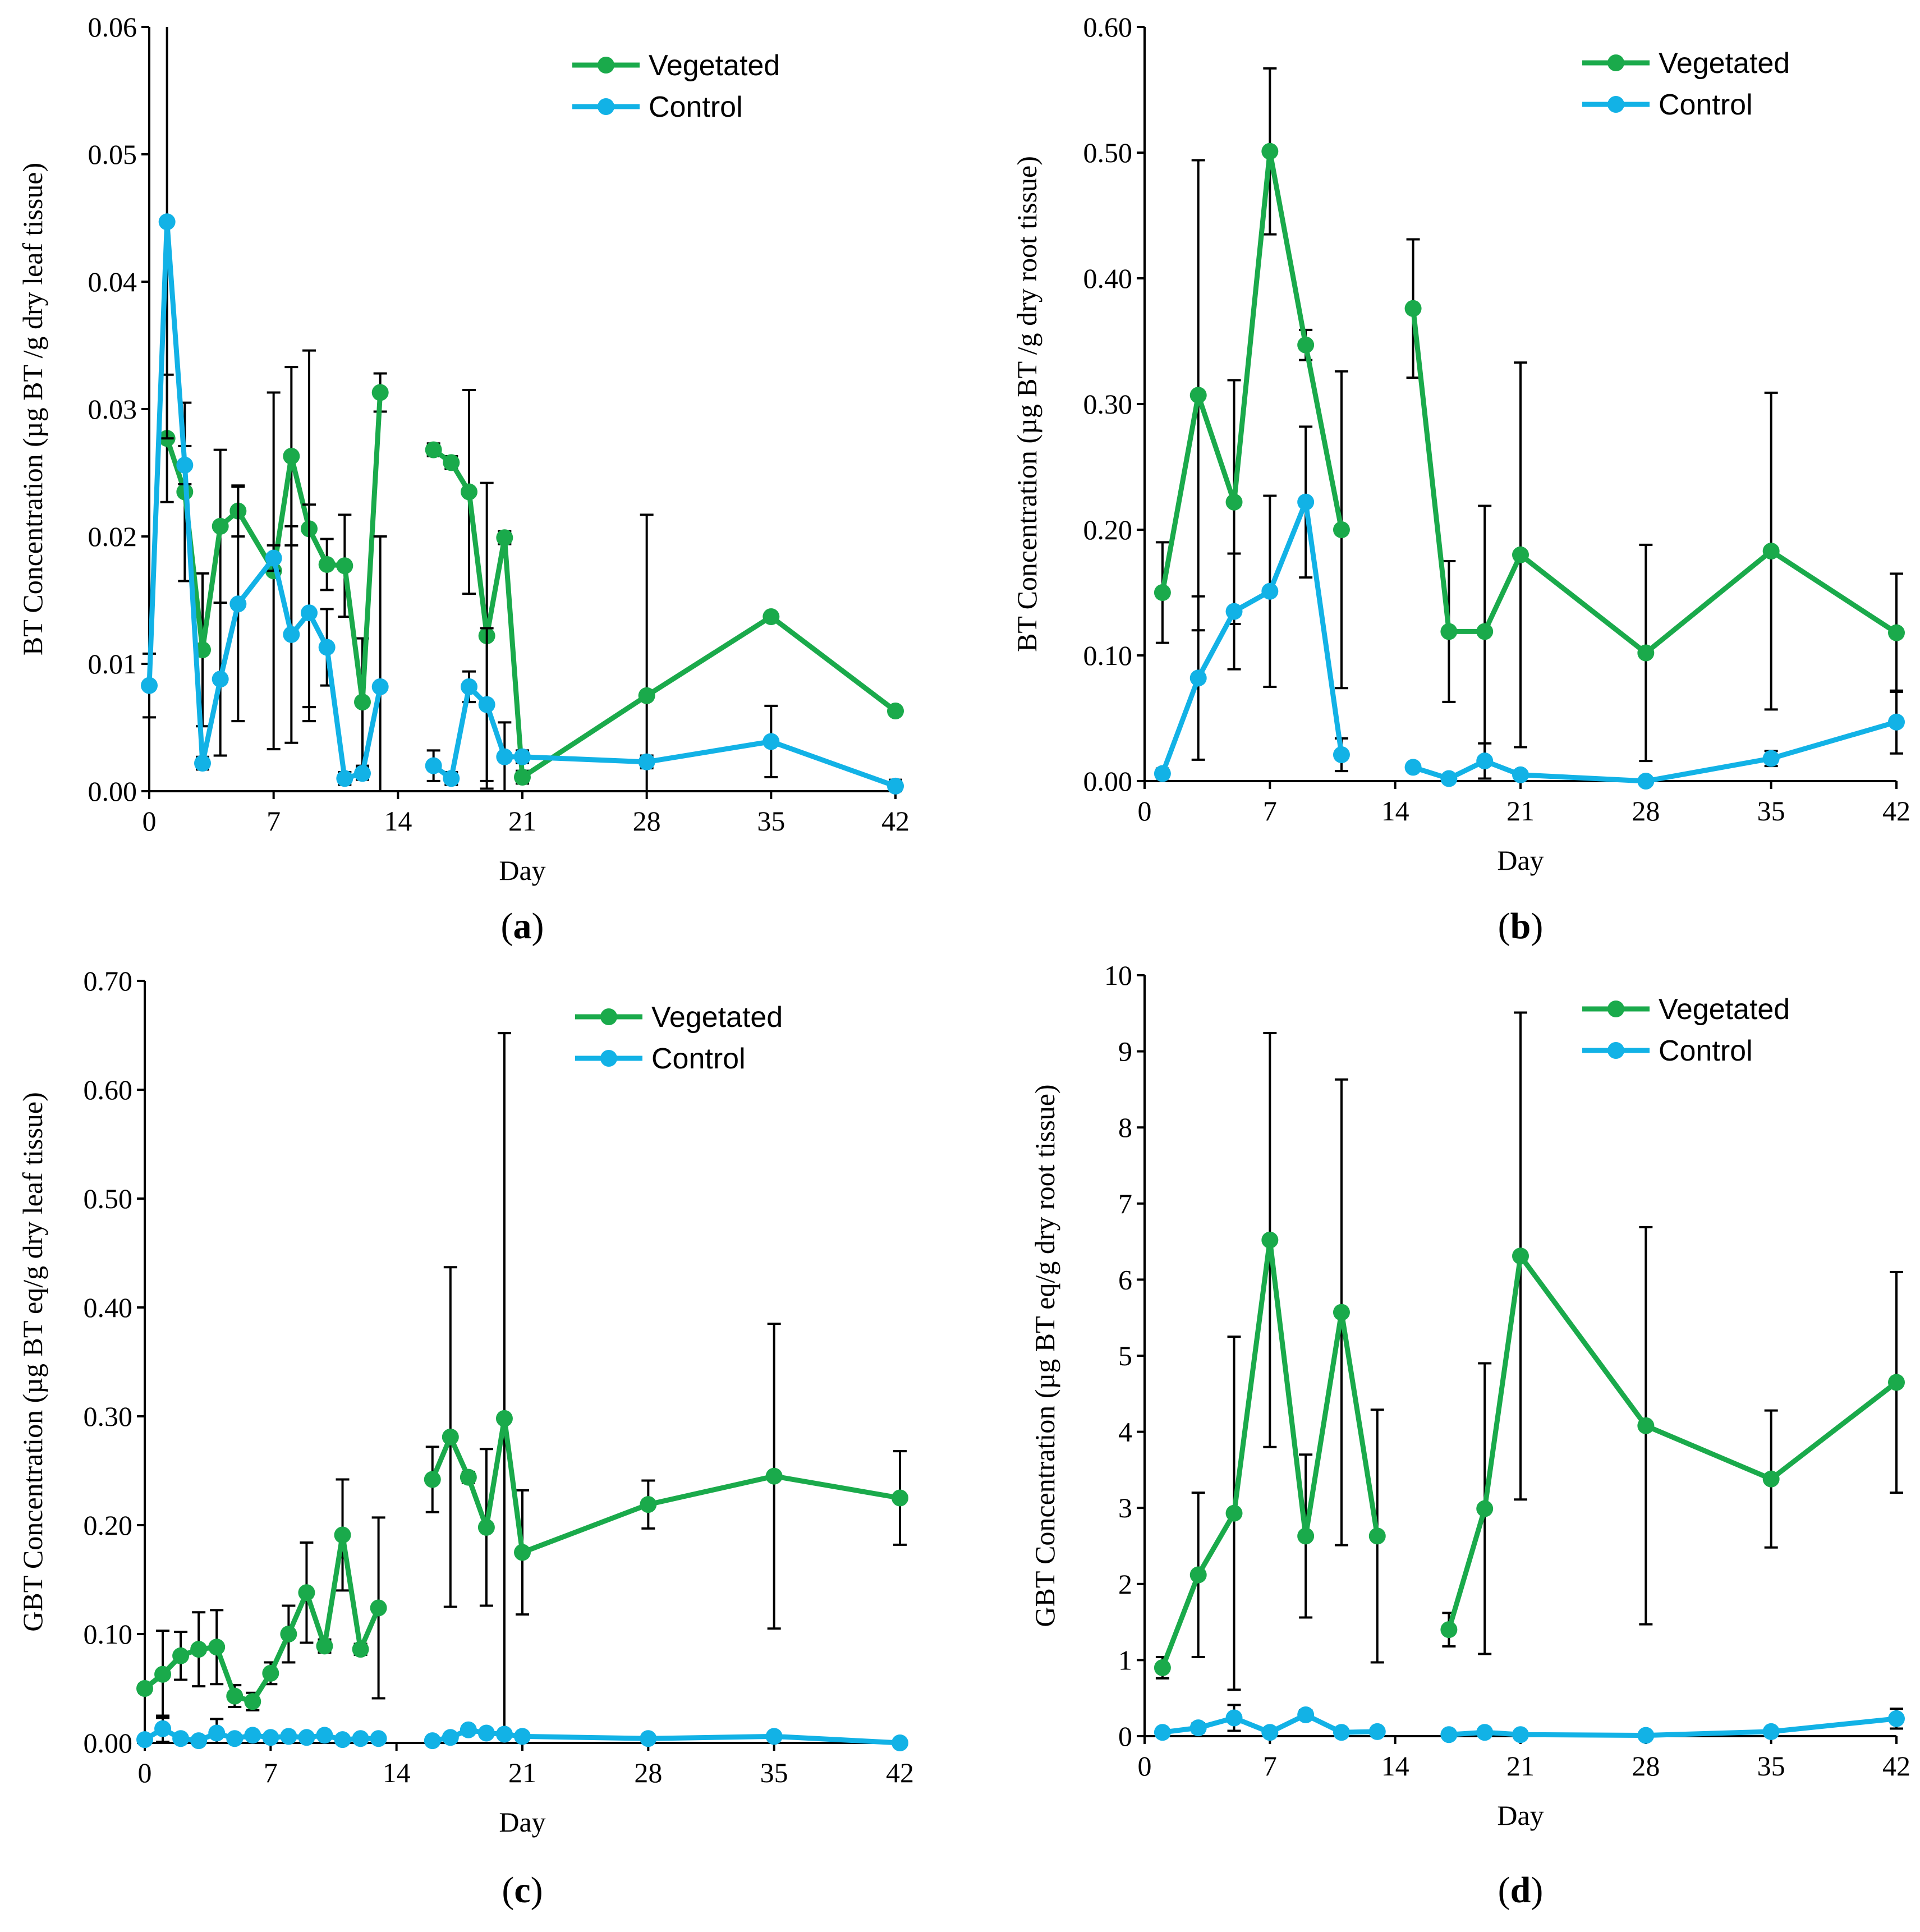  Describe the element at coordinates (108, 1307) in the screenshot. I see `y-tick-label: 0.40` at that location.